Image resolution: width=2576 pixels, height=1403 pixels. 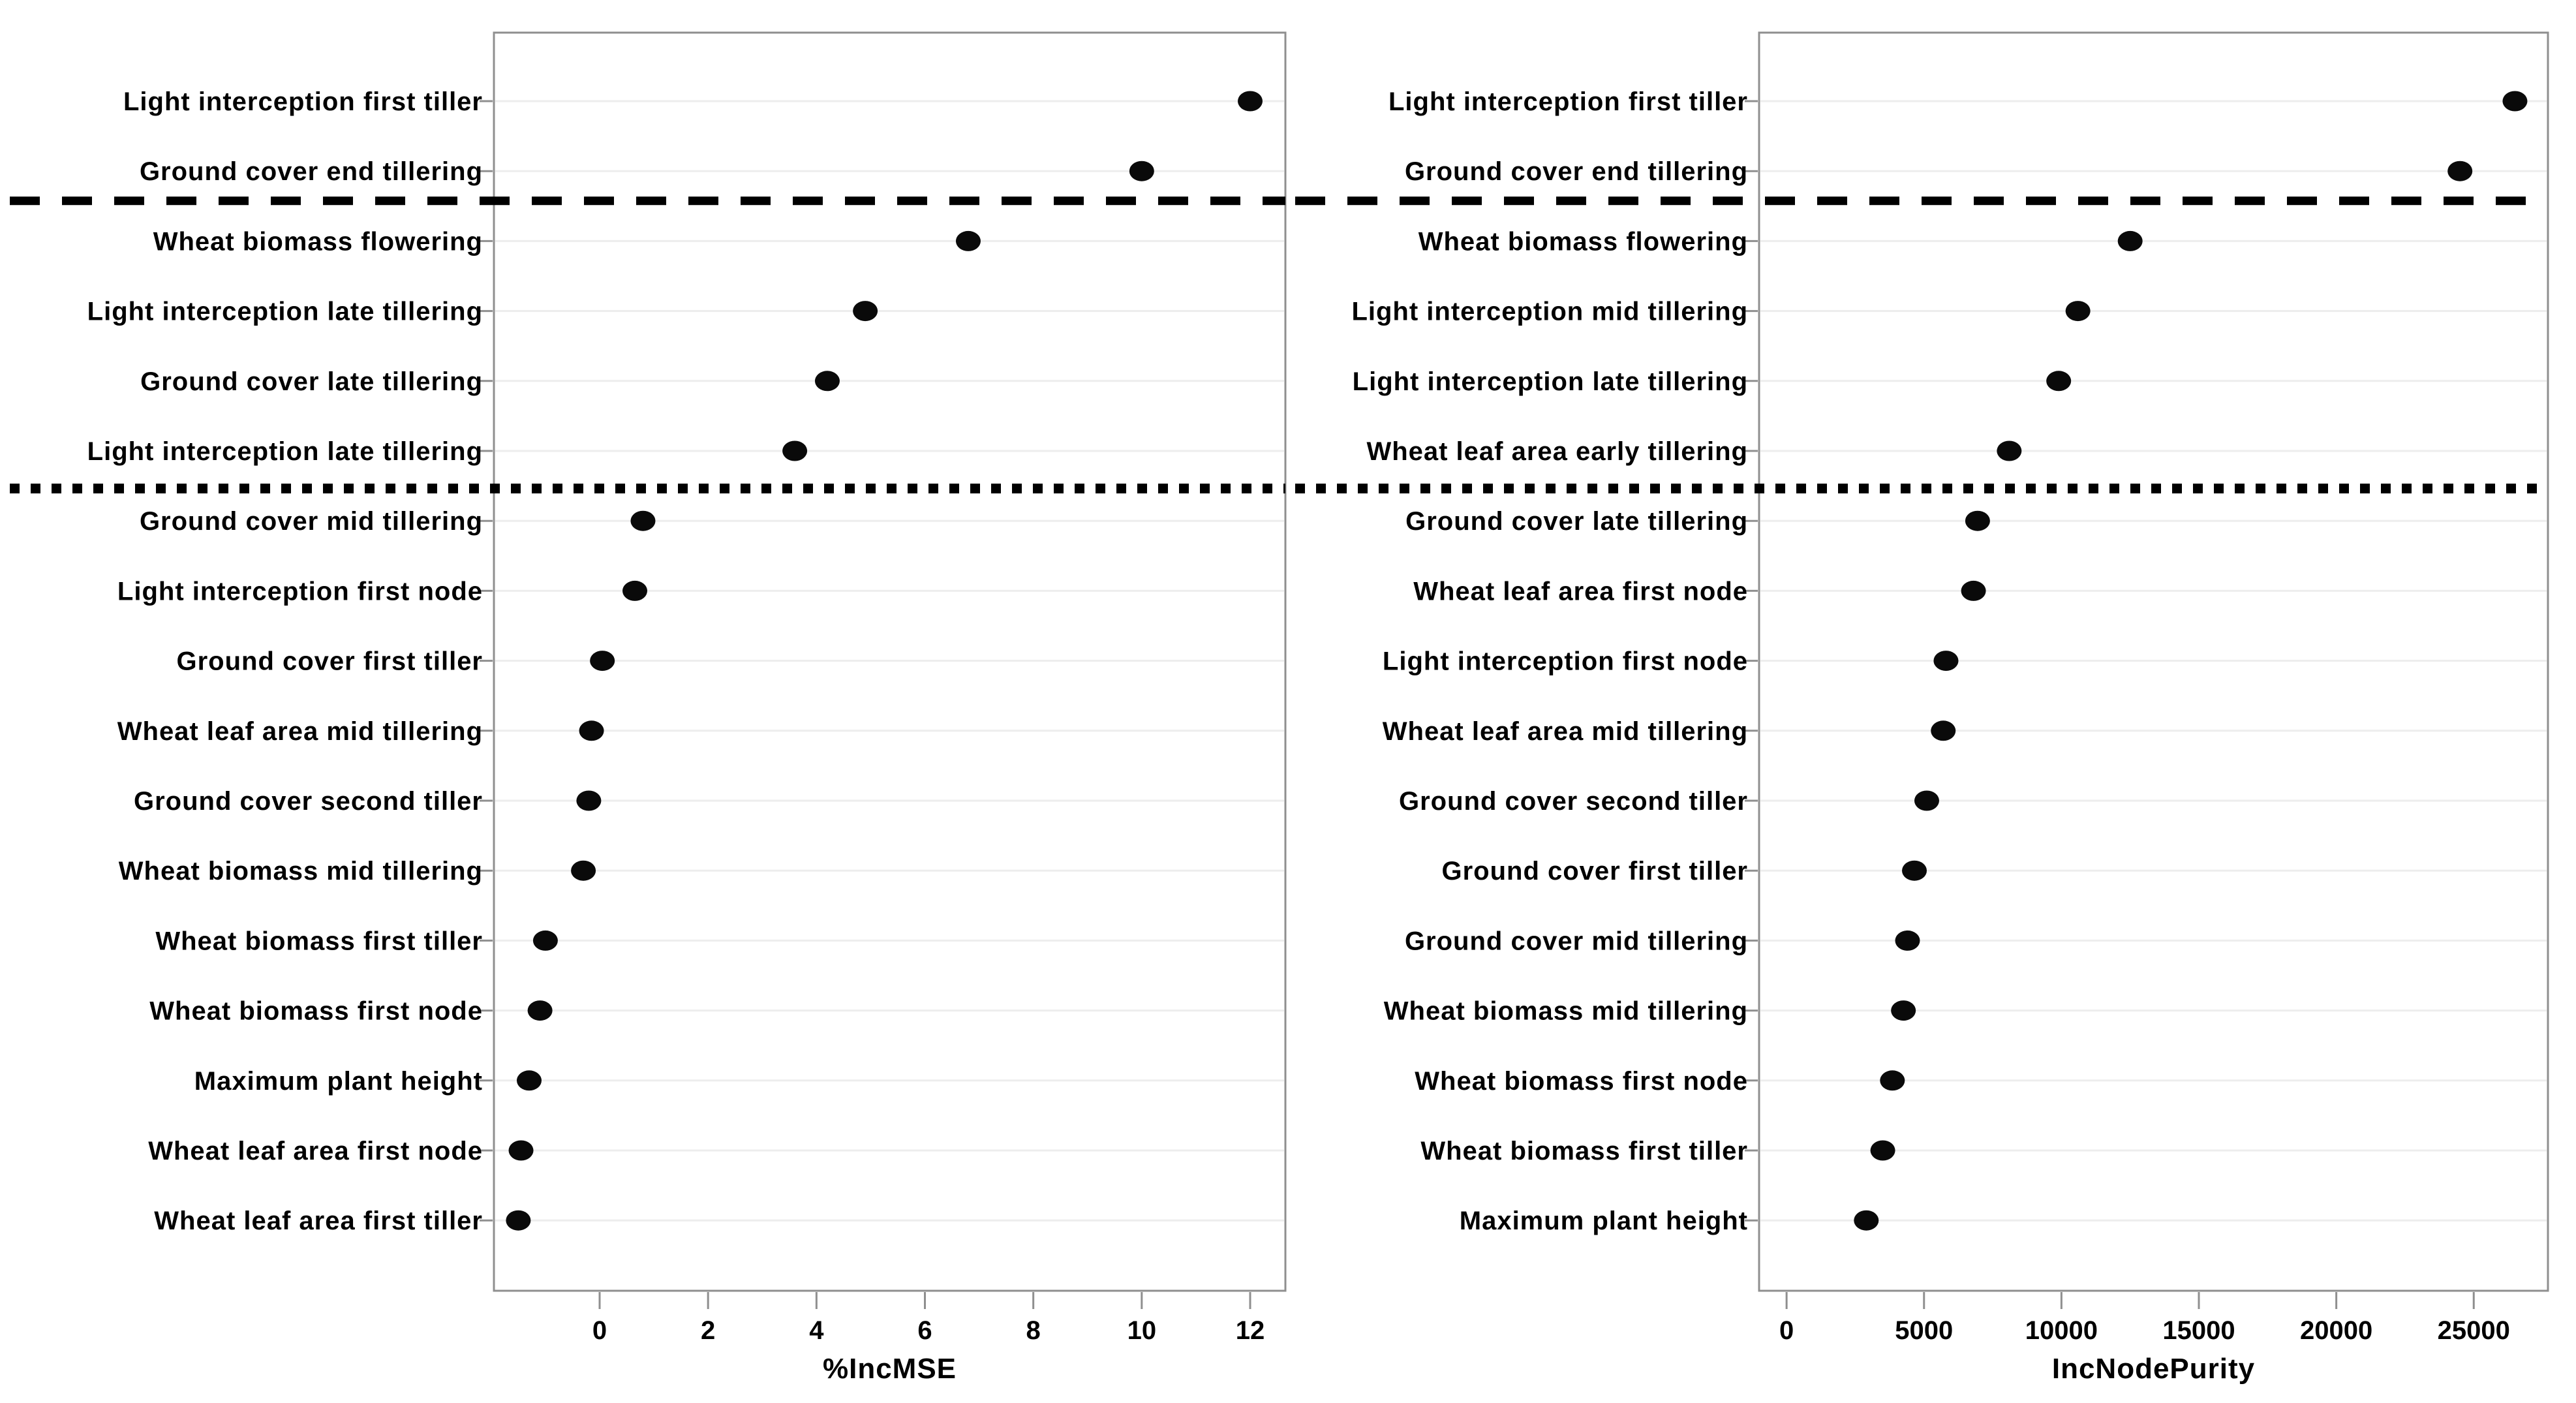 What do you see at coordinates (1142, 1330) in the screenshot?
I see `x-tick-label: 10` at bounding box center [1142, 1330].